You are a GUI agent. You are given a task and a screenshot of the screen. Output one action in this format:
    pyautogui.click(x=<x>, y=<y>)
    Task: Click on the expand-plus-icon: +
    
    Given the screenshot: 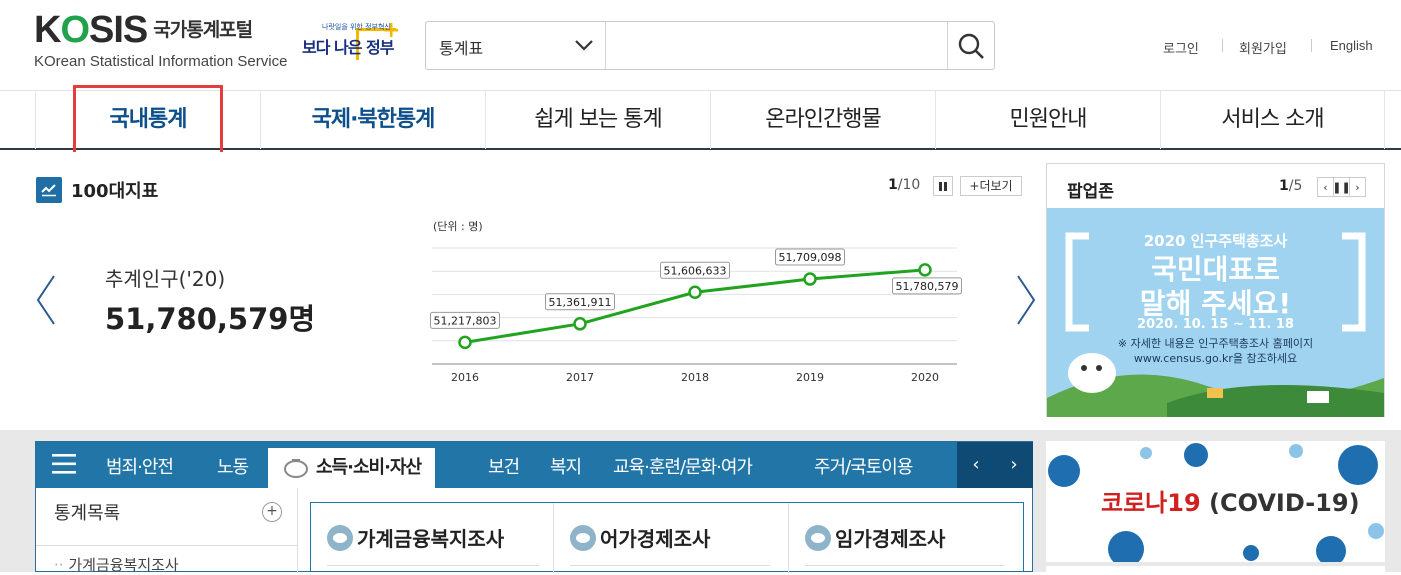 What is the action you would take?
    pyautogui.click(x=272, y=512)
    